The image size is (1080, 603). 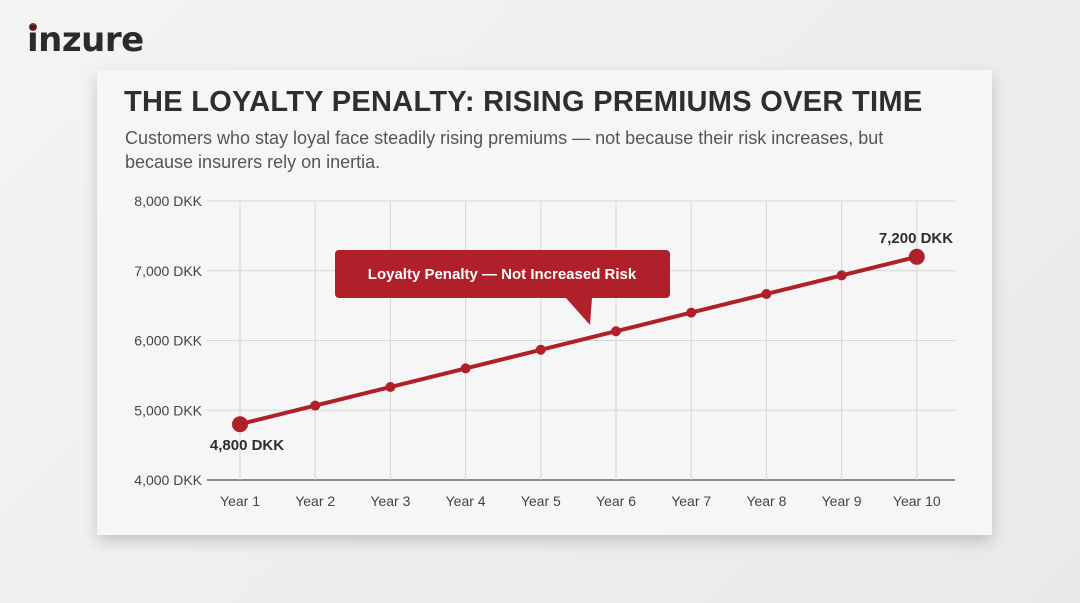 I want to click on x-tick-label: Year 7, so click(x=691, y=501).